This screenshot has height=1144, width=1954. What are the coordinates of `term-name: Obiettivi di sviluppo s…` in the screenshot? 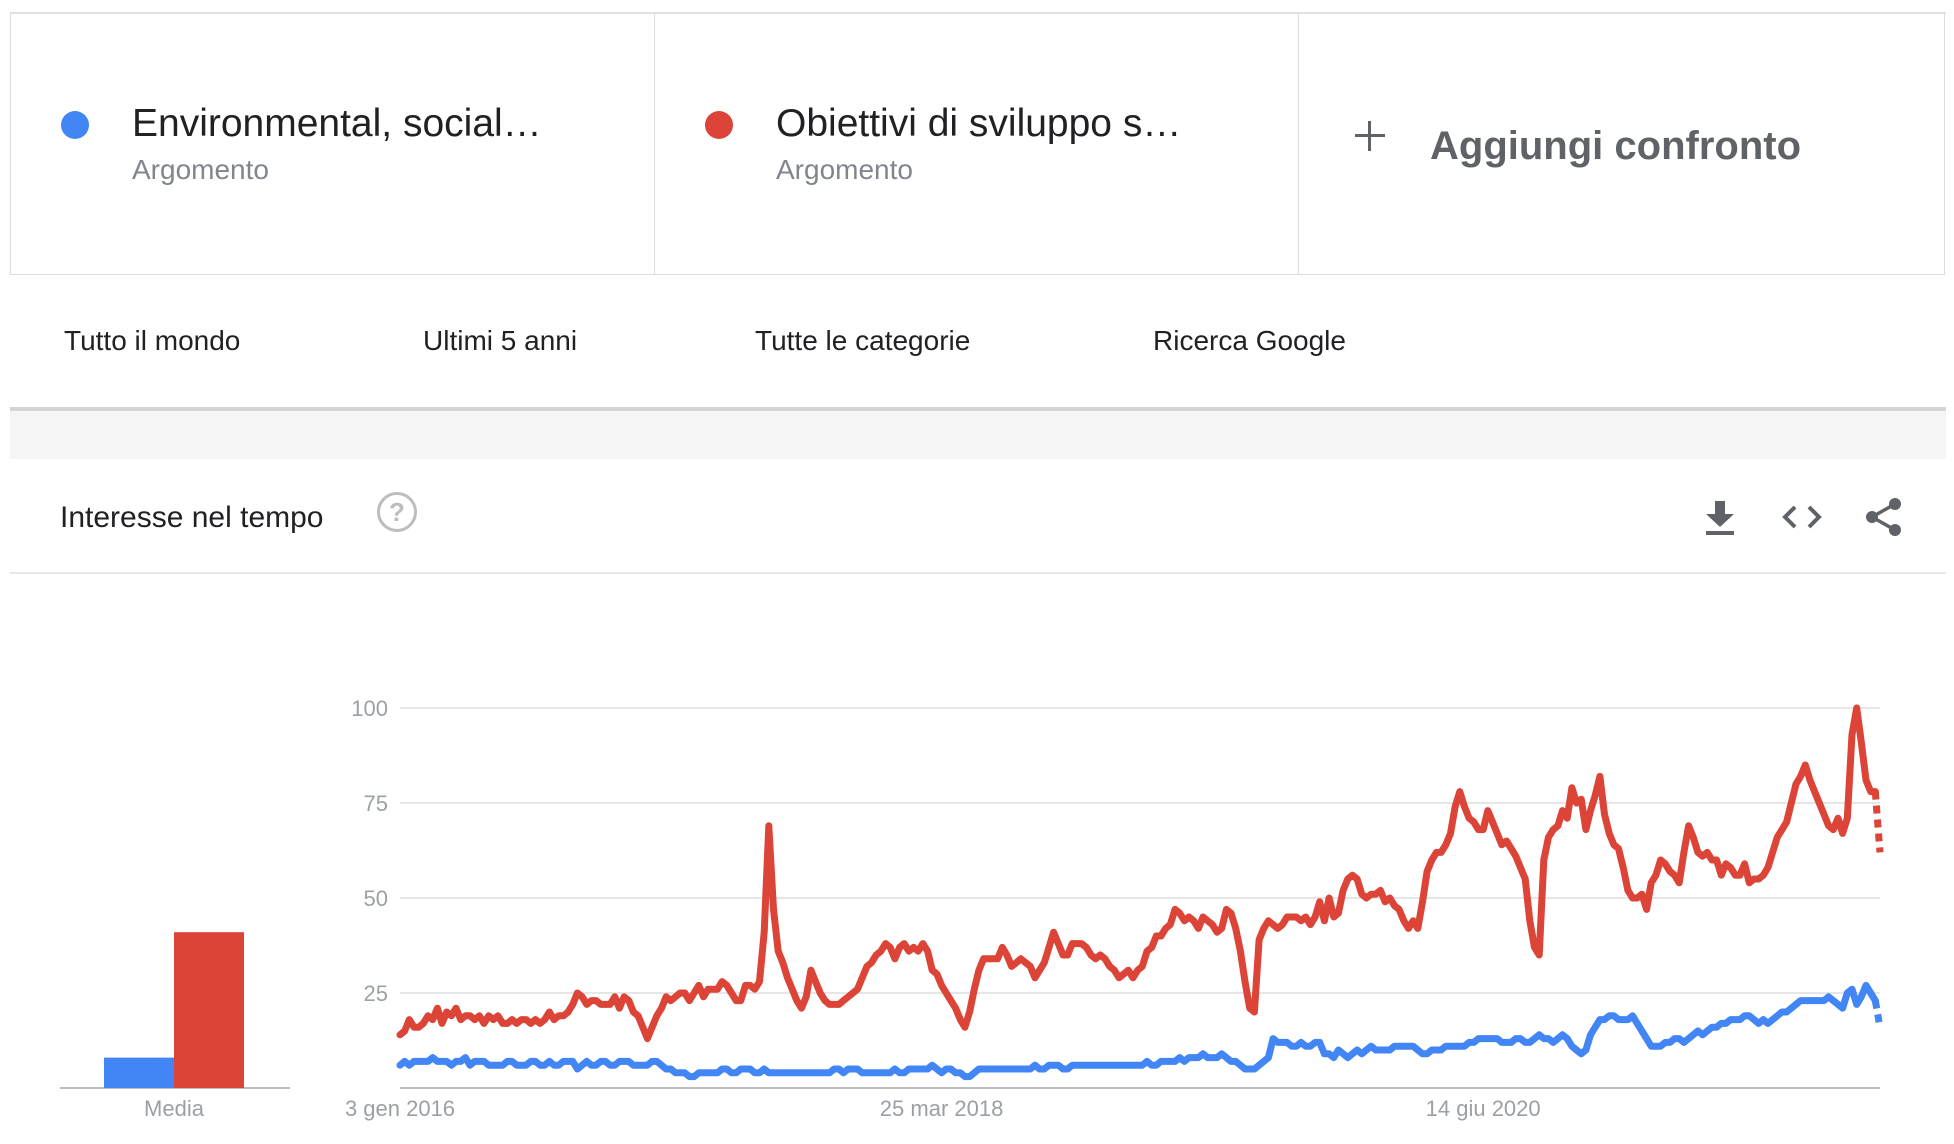 It's located at (979, 123).